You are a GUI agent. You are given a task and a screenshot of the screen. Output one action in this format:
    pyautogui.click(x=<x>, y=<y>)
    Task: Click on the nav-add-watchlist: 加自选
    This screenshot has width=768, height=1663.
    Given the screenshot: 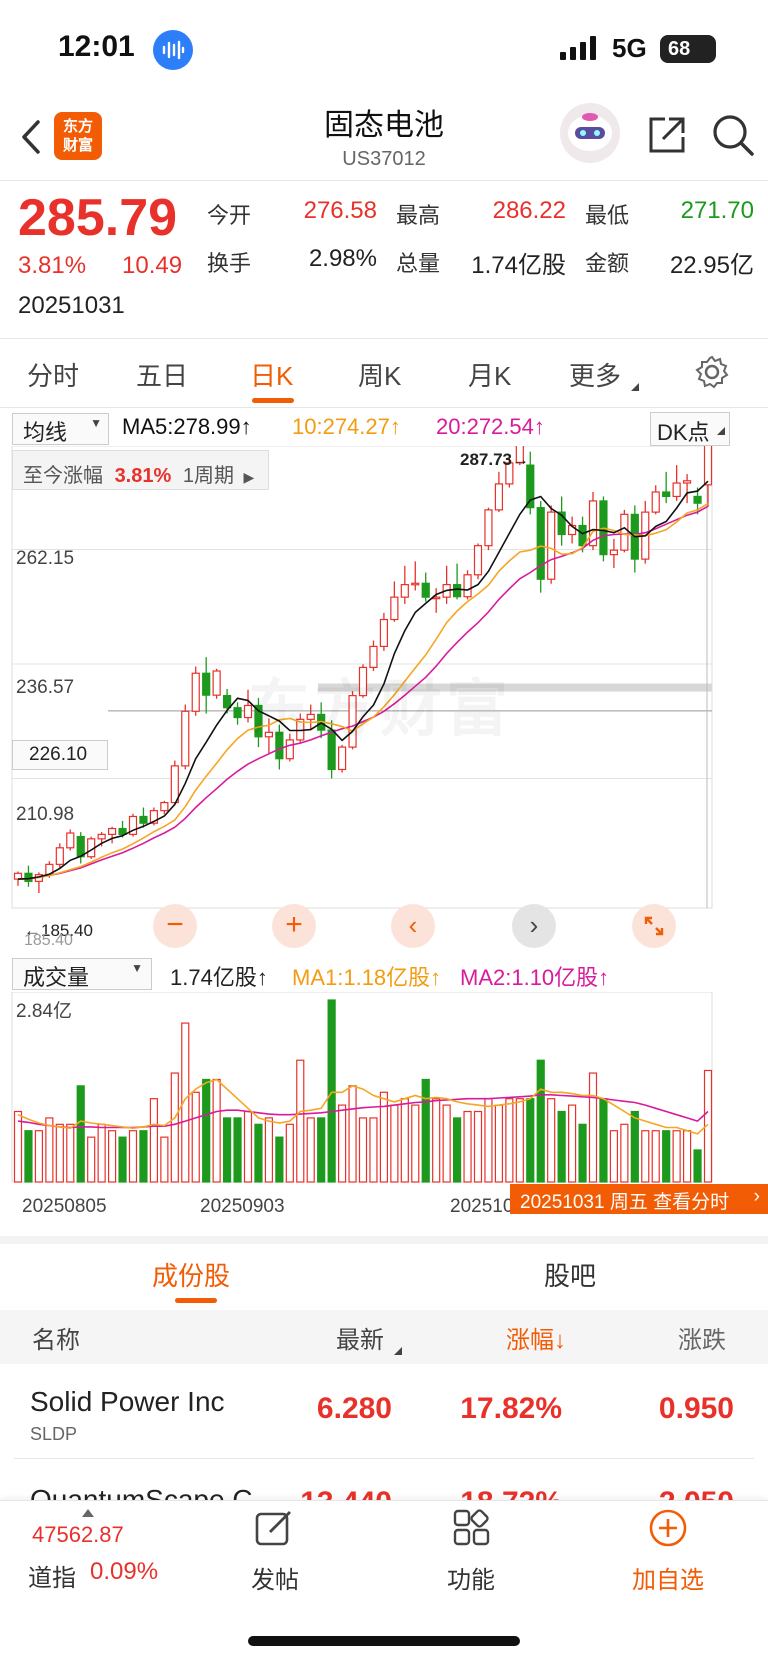 What is the action you would take?
    pyautogui.click(x=668, y=1580)
    